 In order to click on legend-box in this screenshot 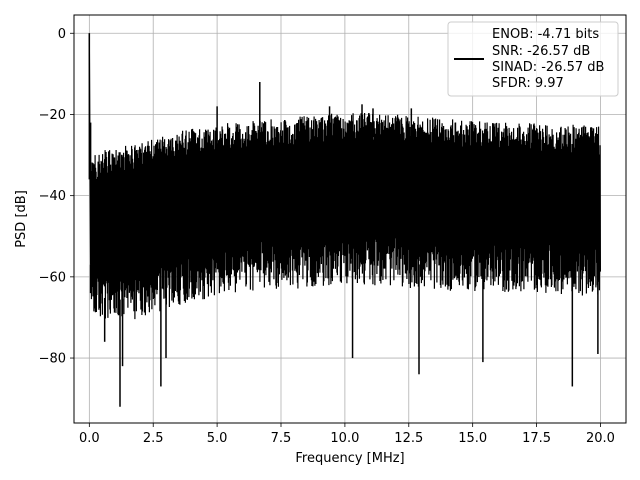, I will do `click(533, 59)`.